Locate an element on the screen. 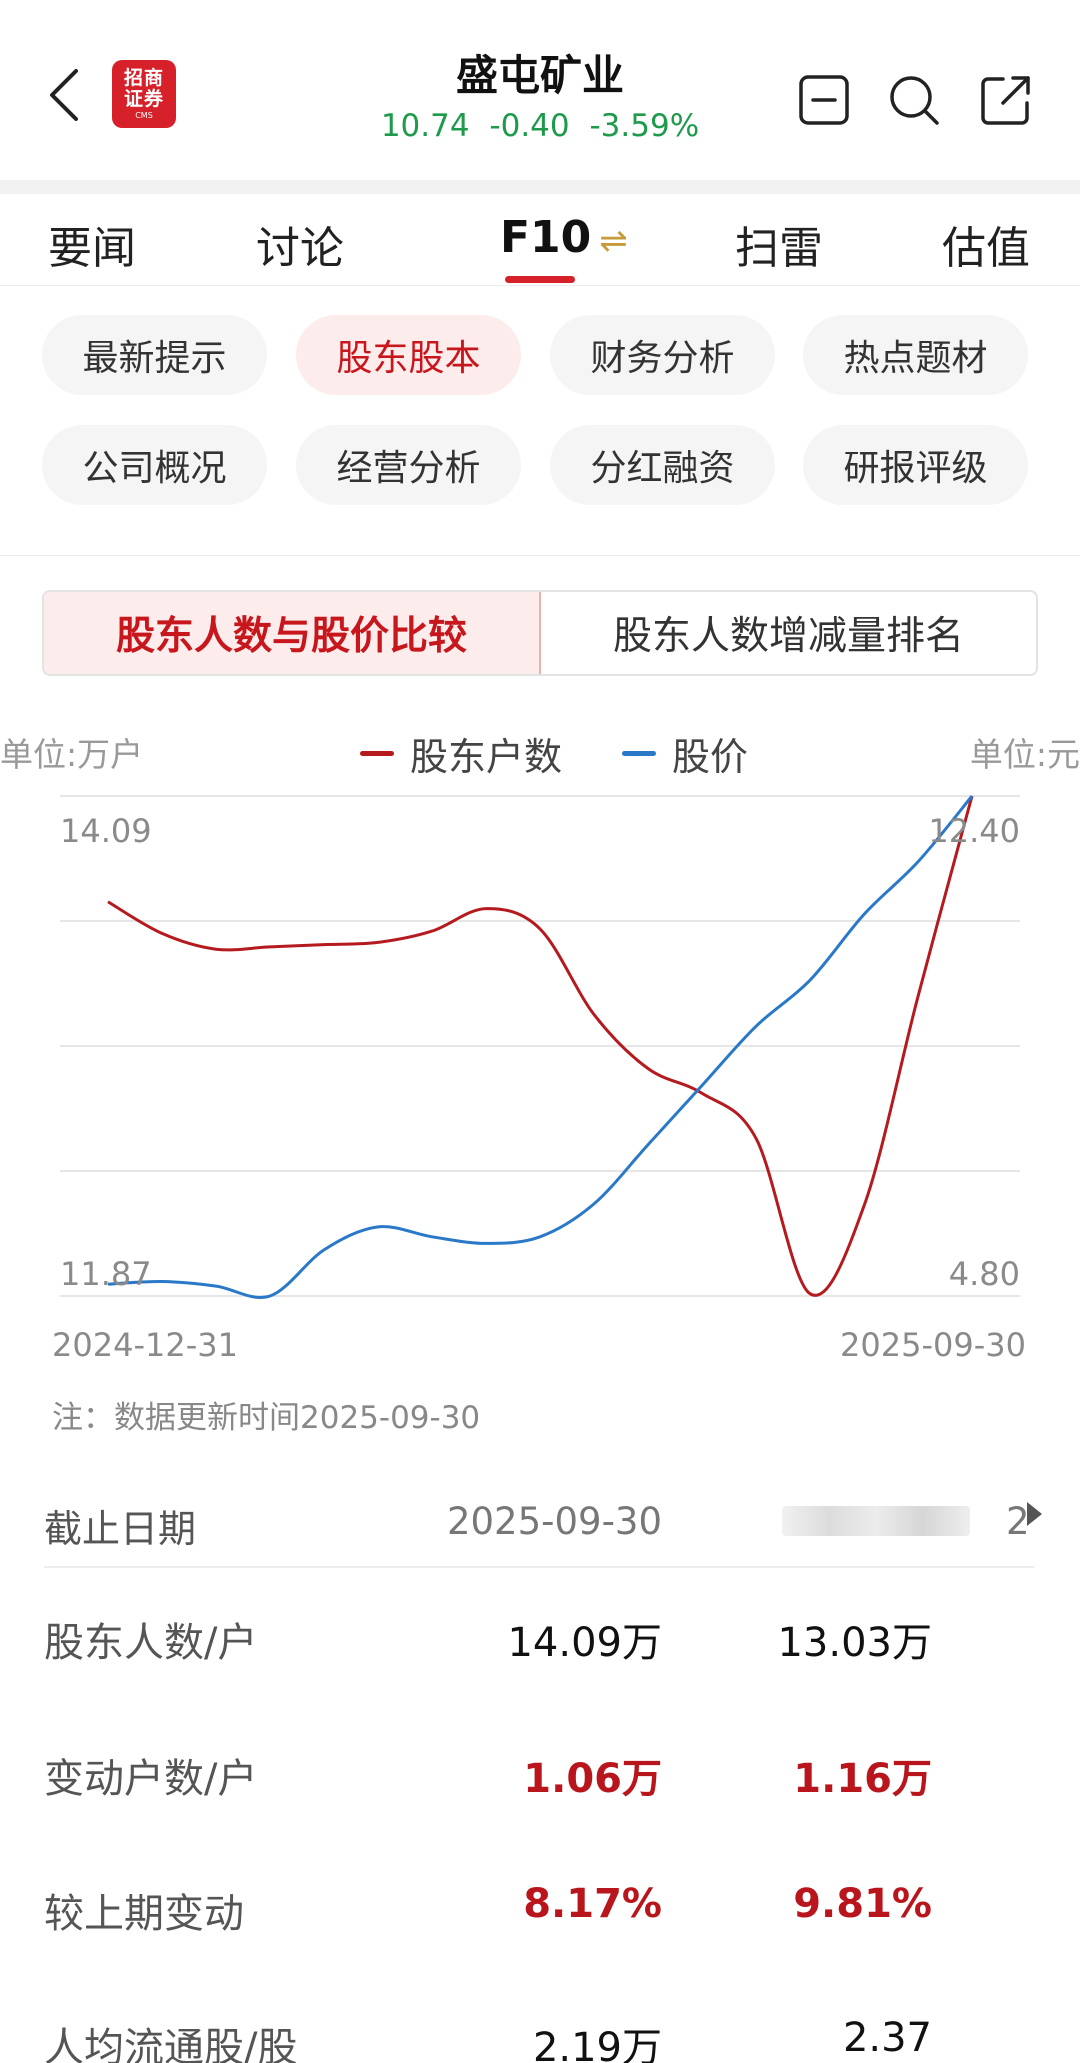 This screenshot has height=2063, width=1080. app-header: 招商 证券 CMS 盛屯矿业 10.74 -0.40 -3.59% is located at coordinates (540, 90).